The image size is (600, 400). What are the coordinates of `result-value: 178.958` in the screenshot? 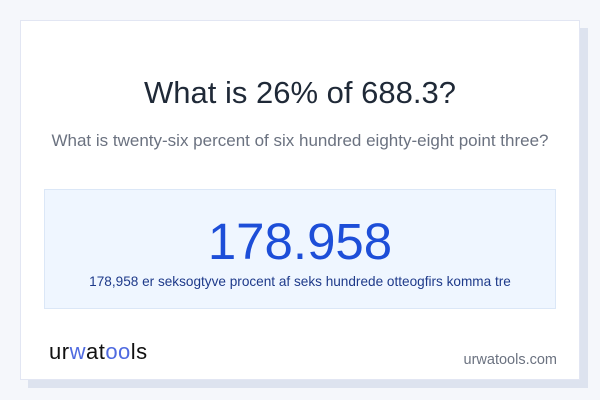 It's located at (300, 241).